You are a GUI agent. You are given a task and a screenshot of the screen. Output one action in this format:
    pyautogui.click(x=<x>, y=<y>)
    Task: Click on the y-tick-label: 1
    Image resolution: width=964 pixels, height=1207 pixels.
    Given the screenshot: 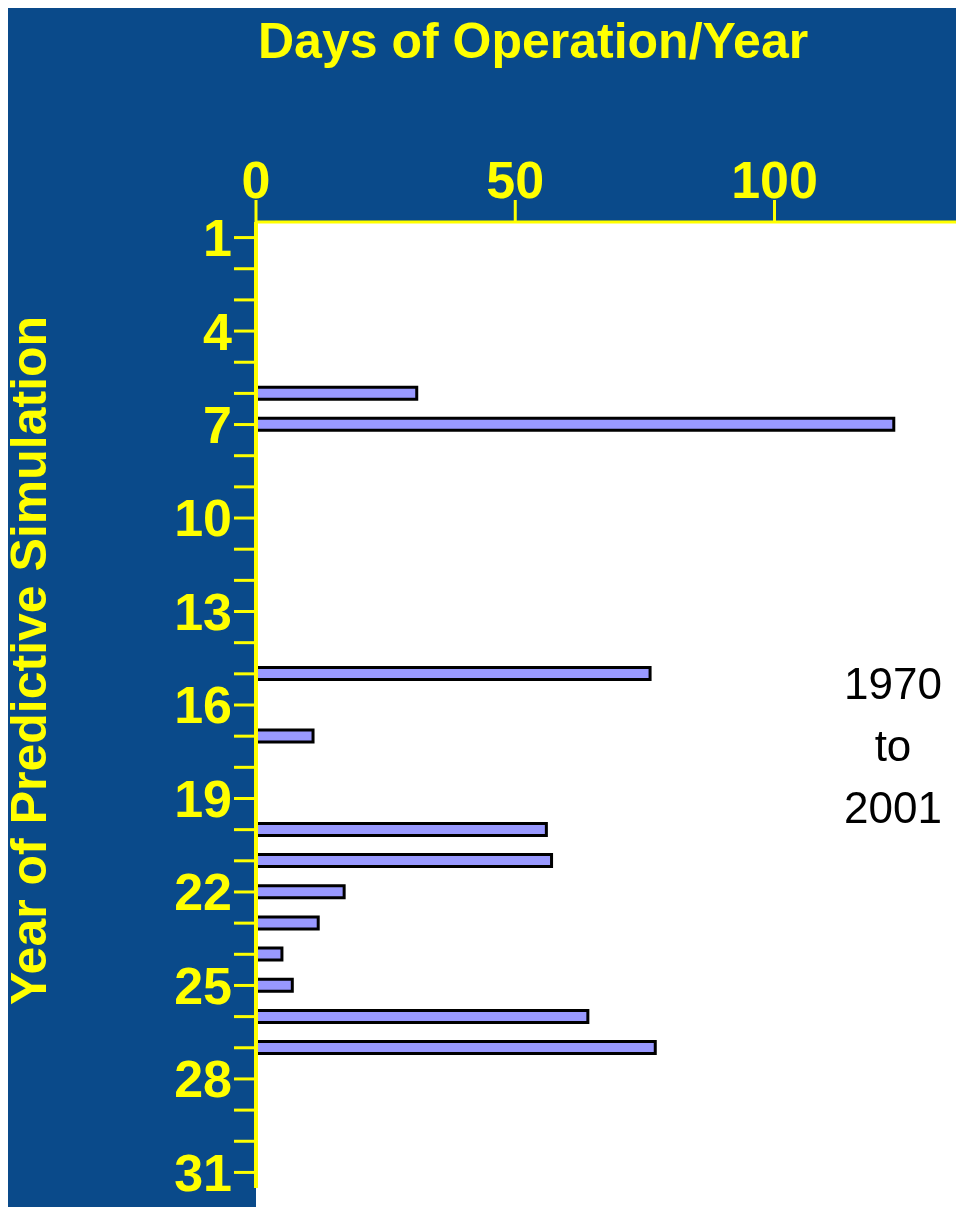 What is the action you would take?
    pyautogui.click(x=217, y=238)
    